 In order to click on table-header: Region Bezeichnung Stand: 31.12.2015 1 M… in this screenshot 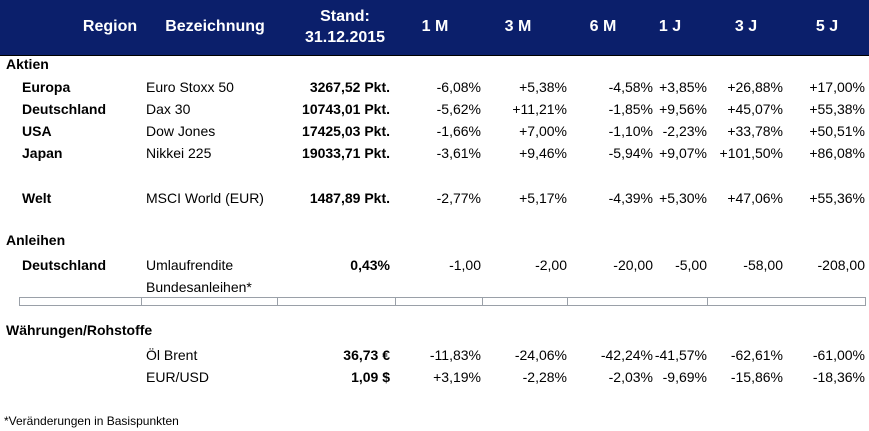, I will do `click(434, 27)`.